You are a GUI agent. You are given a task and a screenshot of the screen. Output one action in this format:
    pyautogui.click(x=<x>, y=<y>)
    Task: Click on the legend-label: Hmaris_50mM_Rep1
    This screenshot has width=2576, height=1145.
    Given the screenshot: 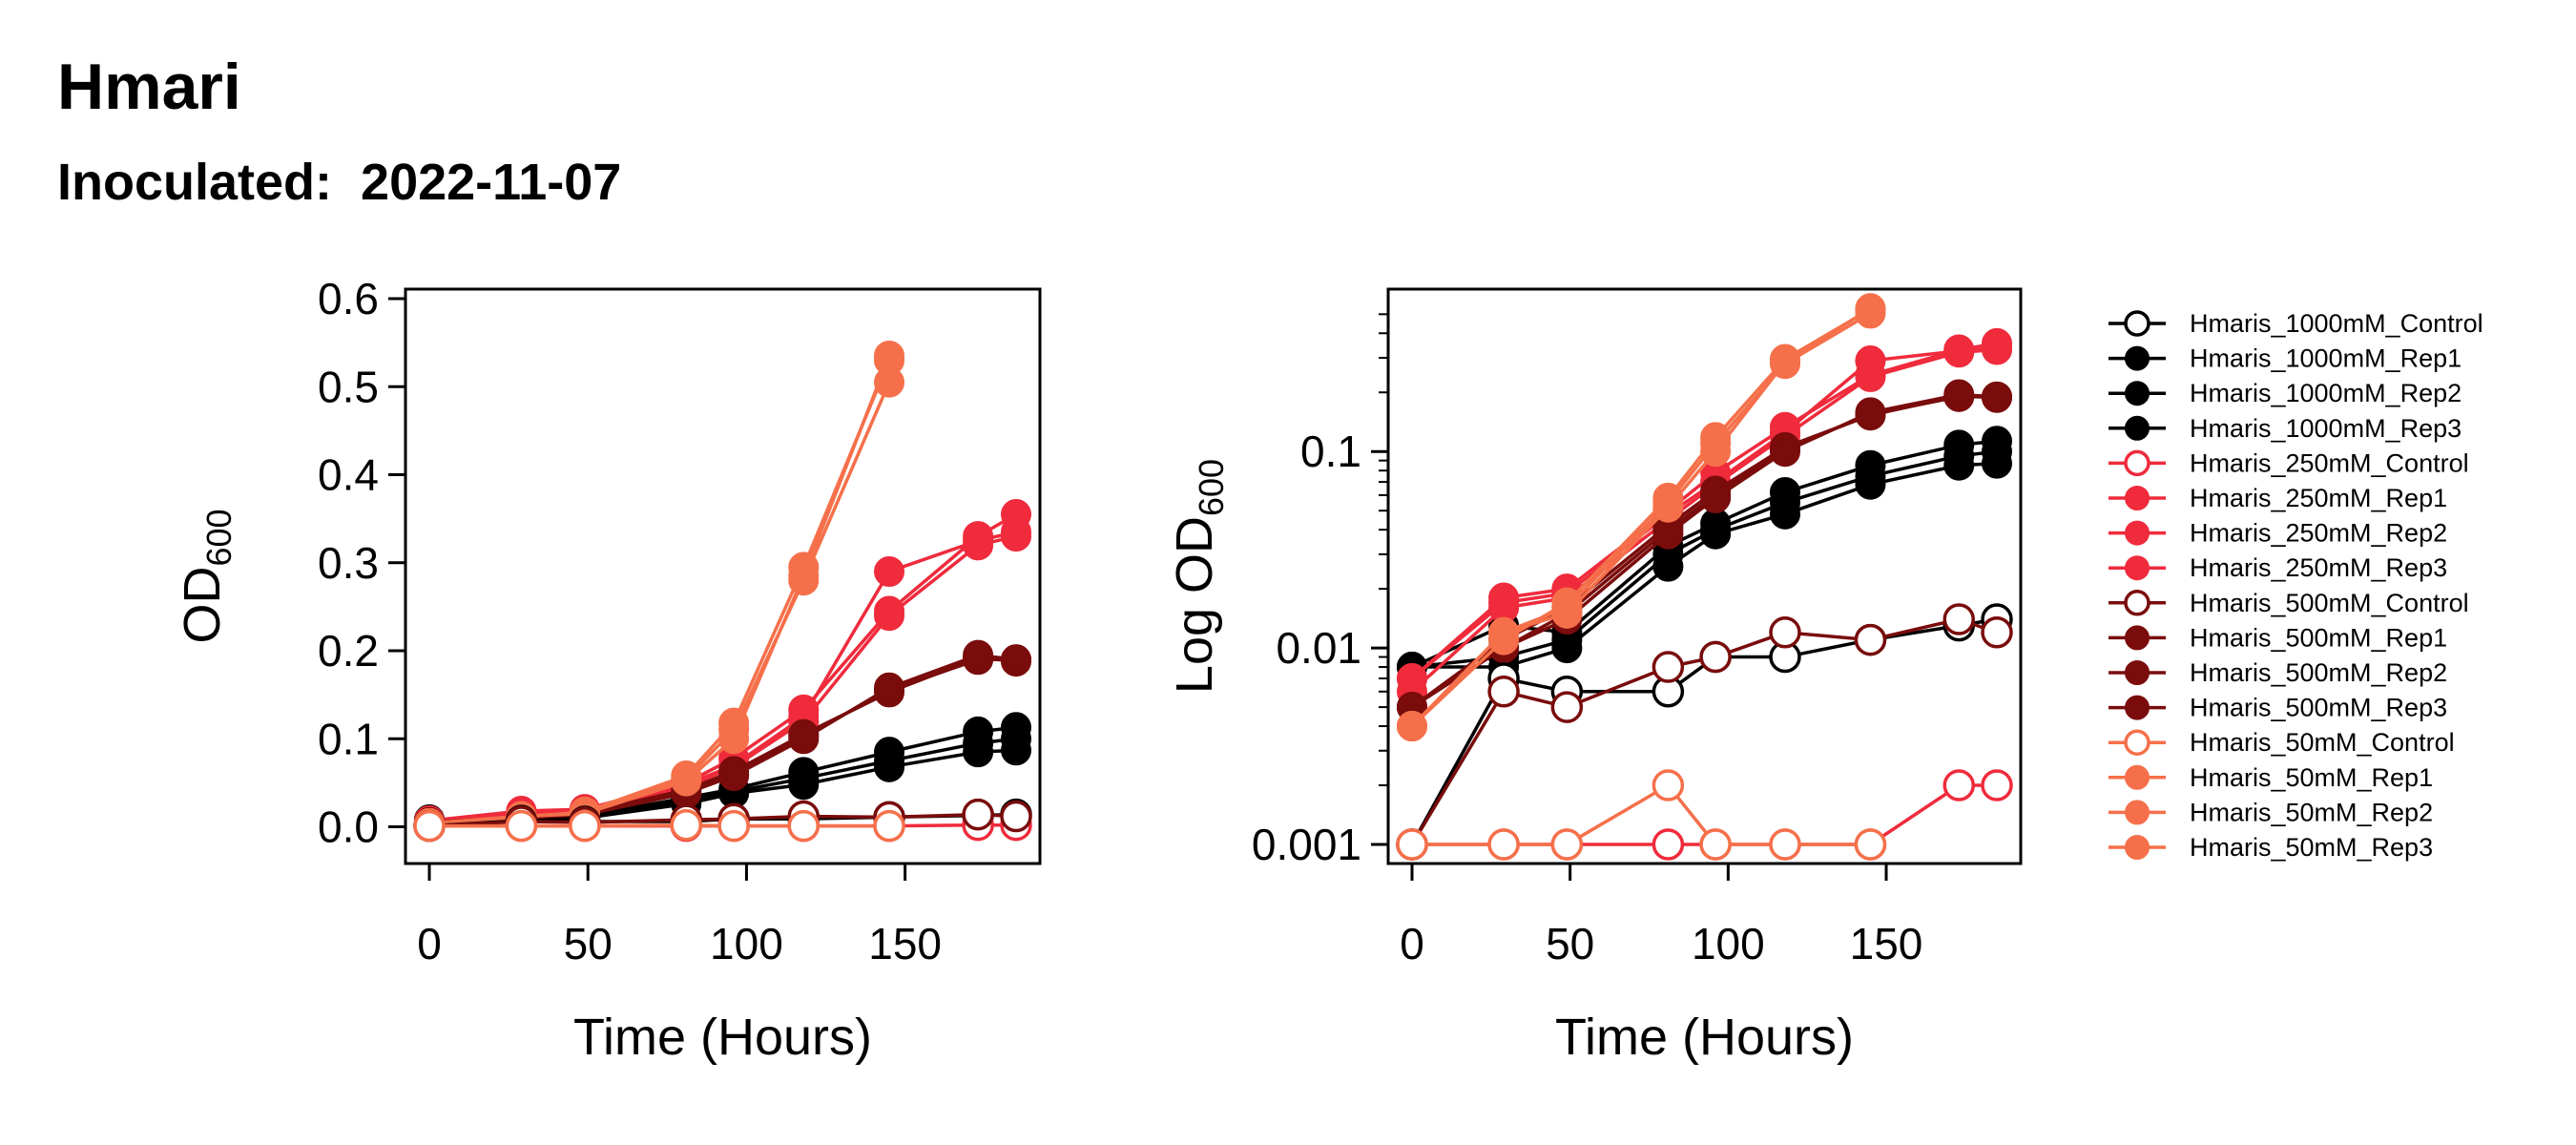 What is the action you would take?
    pyautogui.click(x=2311, y=777)
    